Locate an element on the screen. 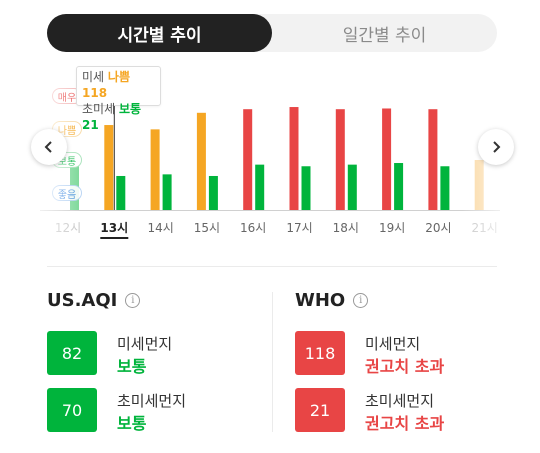  tick-label-4: 16시 is located at coordinates (253, 228).